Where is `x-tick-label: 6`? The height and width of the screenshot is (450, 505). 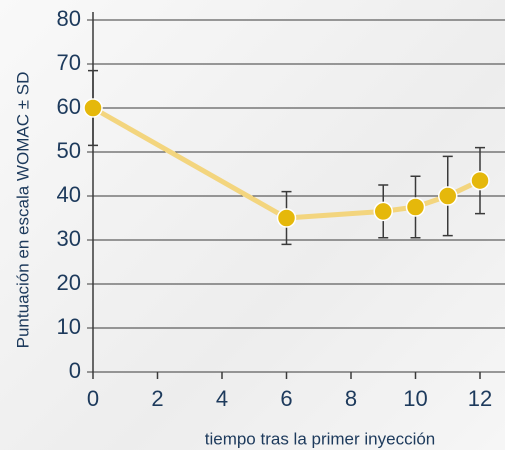
x-tick-label: 6 is located at coordinates (286, 398).